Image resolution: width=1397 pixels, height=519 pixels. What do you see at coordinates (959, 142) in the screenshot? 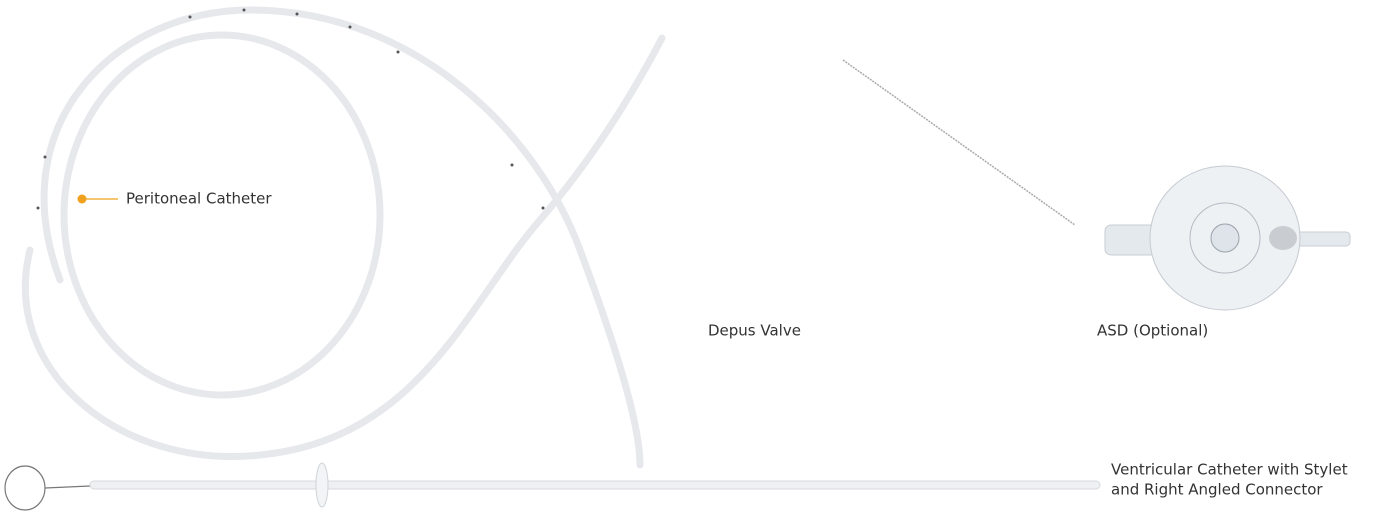
I see `valve-wire` at bounding box center [959, 142].